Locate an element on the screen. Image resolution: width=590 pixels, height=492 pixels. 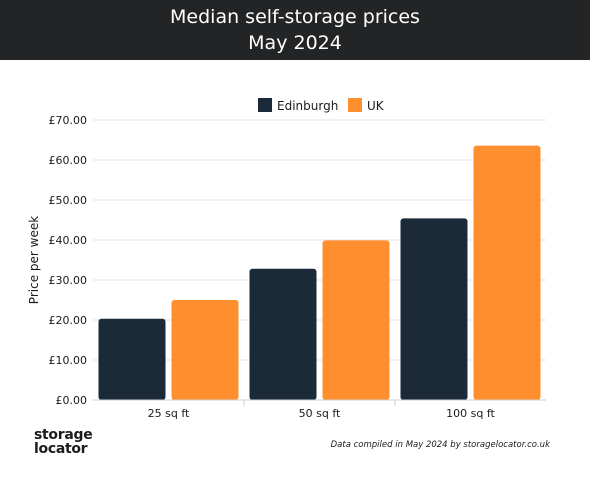
x-tick-label: 25 sq ft is located at coordinates (169, 413).